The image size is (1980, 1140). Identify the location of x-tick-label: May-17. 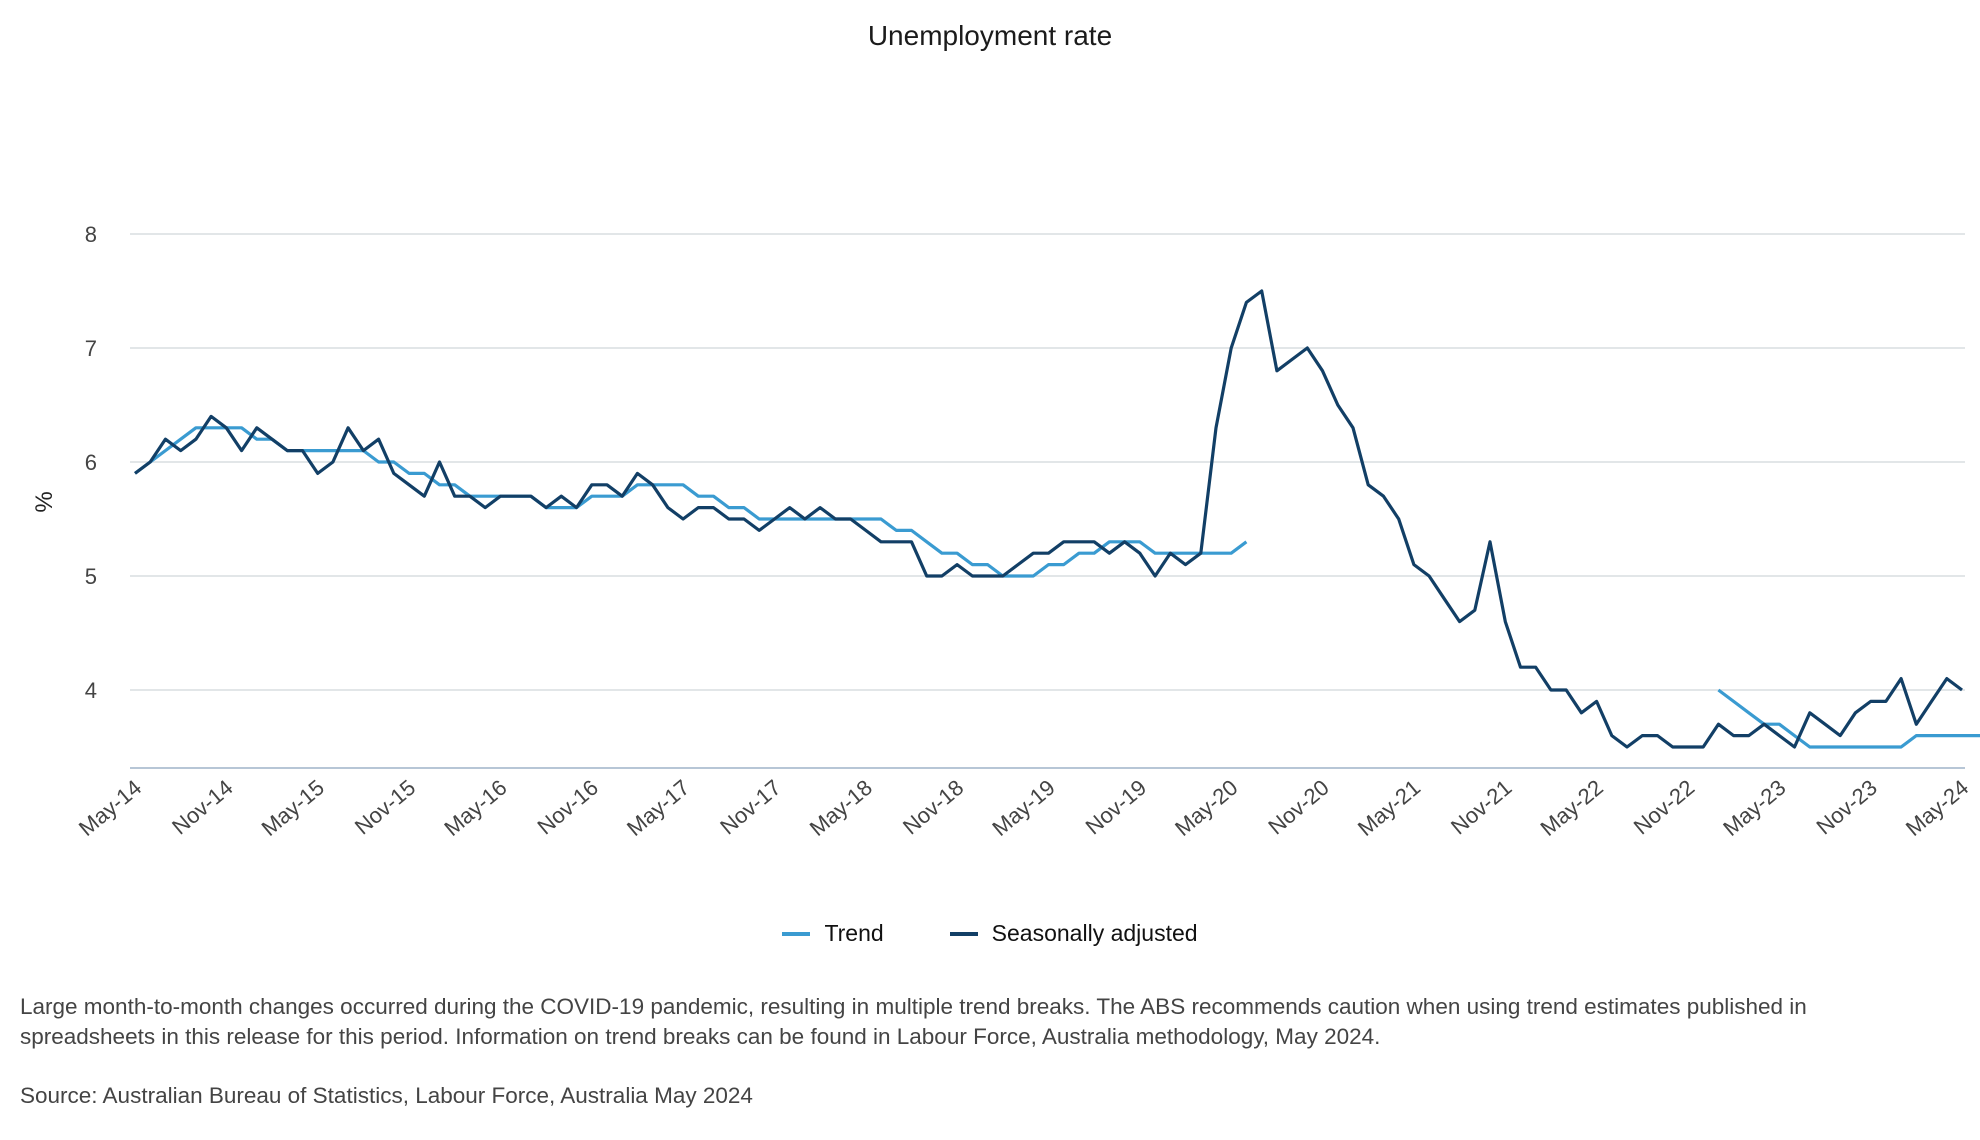
(658, 808).